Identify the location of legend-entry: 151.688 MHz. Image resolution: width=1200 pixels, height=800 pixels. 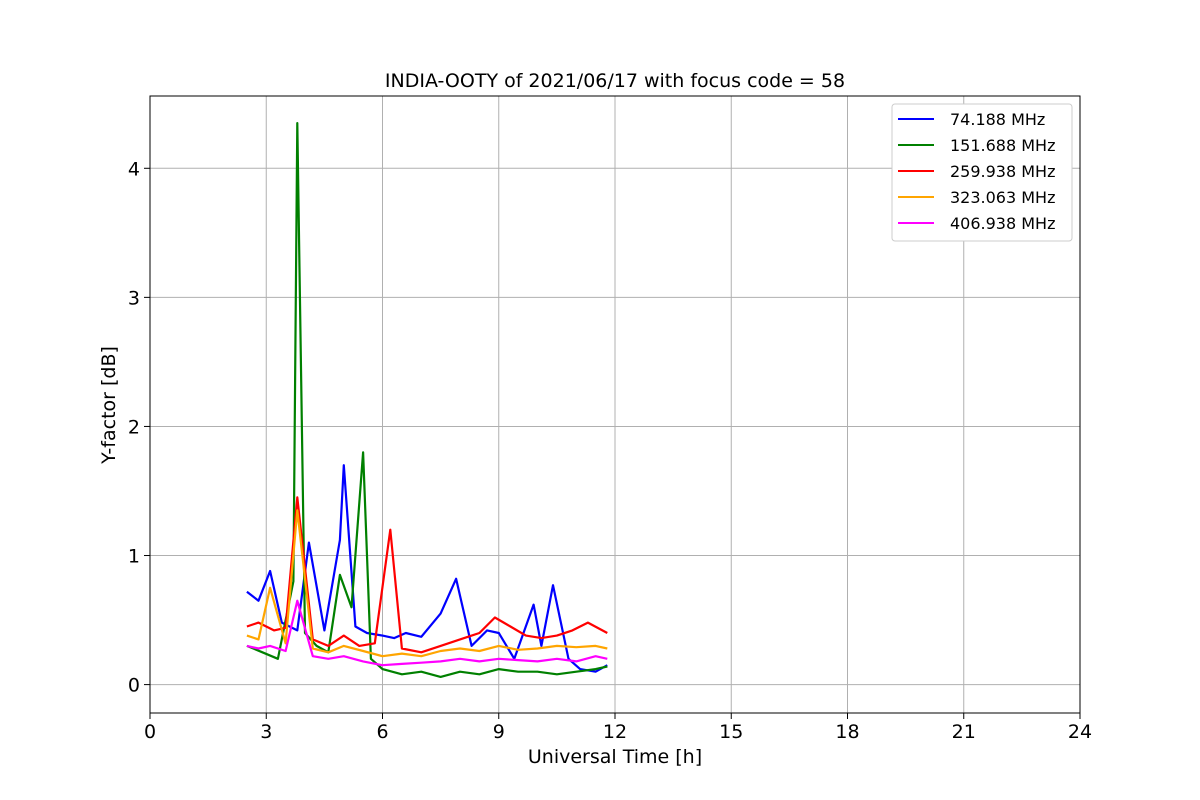
(1002, 145).